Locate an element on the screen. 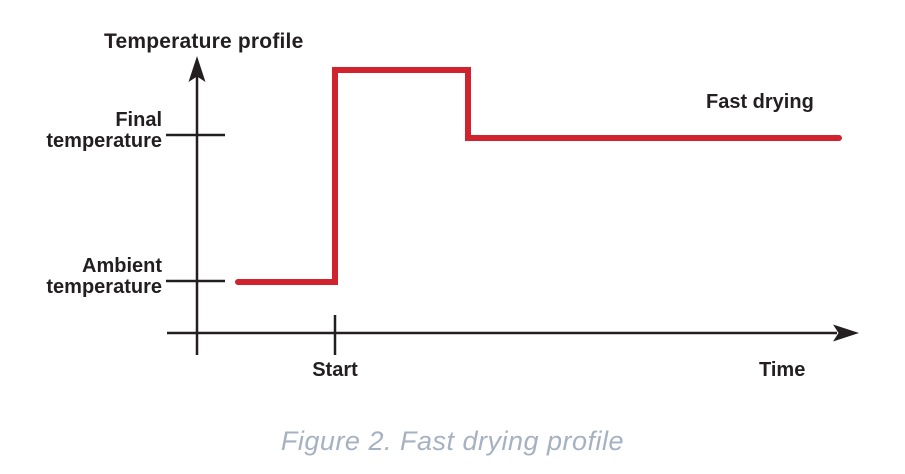 Image resolution: width=905 pixels, height=474 pixels. y-tick-label-final-temperature: Final temperature is located at coordinates (88, 131).